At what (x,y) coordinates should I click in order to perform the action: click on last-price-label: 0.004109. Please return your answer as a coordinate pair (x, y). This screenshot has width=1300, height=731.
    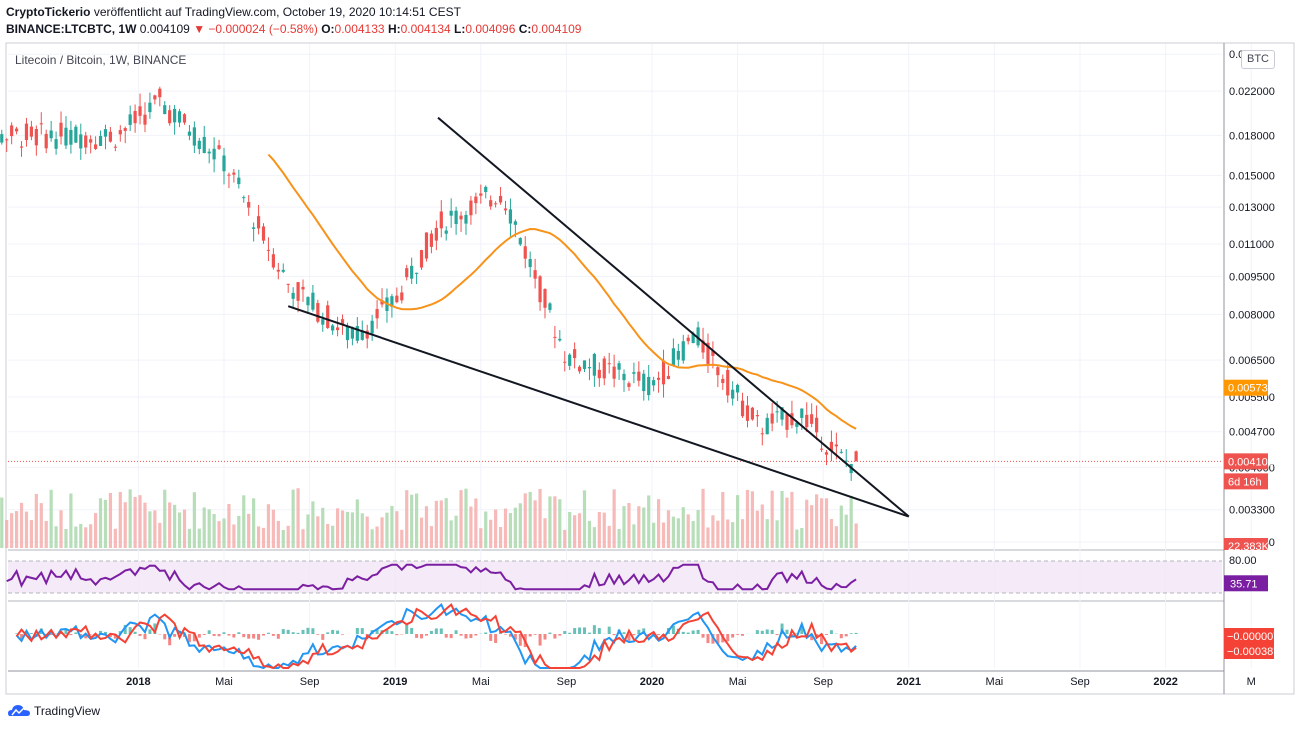
    Looking at the image, I should click on (1251, 462).